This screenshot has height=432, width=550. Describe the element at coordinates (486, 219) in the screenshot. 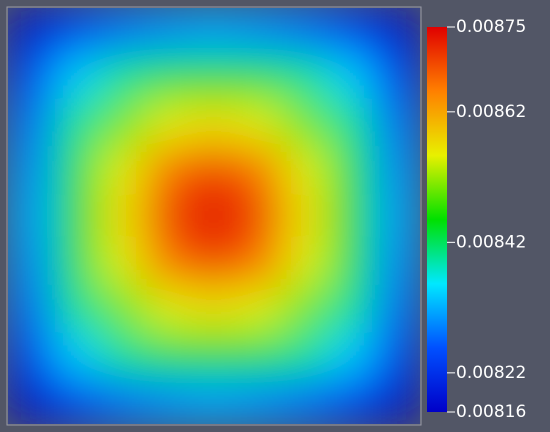

I see `colorbar-ticks: 0.00816 0.00822 0.00842 0.00862 0.00875` at that location.